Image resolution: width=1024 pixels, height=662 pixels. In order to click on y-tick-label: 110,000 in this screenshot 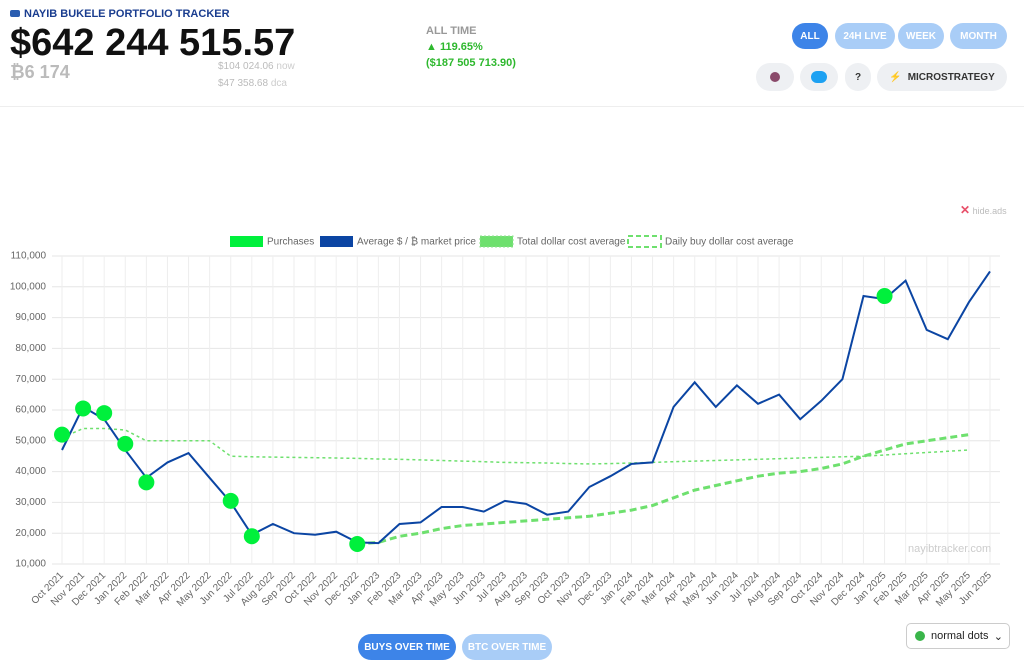, I will do `click(29, 256)`.